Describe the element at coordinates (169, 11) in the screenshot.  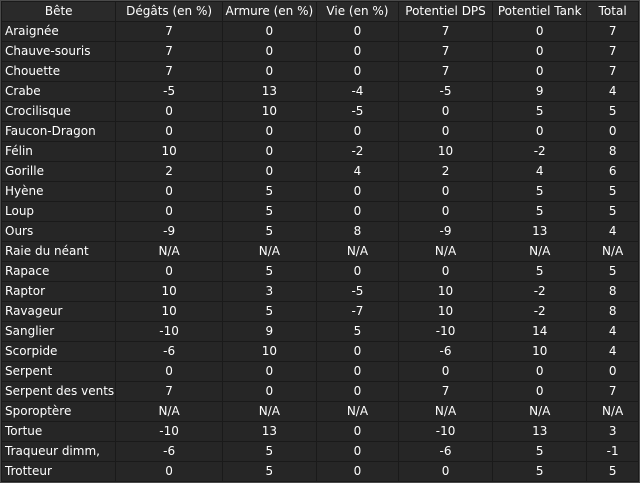
I see `header-damage: Dégâts (en %)` at that location.